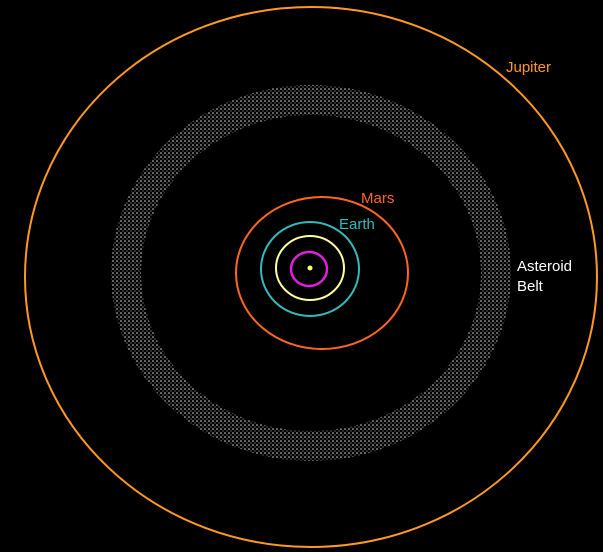 Image resolution: width=603 pixels, height=552 pixels. What do you see at coordinates (530, 286) in the screenshot?
I see `asteroid-belt-label-line2: Belt` at bounding box center [530, 286].